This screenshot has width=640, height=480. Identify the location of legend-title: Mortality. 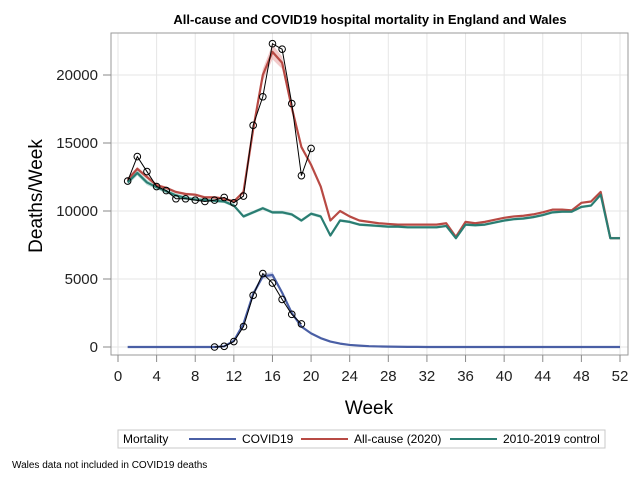
(145, 439).